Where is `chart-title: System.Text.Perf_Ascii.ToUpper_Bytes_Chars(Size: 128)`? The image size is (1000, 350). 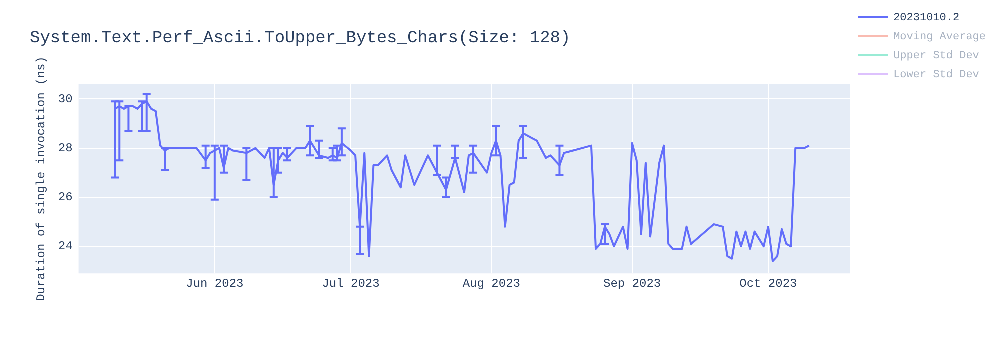 chart-title: System.Text.Perf_Ascii.ToUpper_Bytes_Chars(Size: 128) is located at coordinates (300, 39).